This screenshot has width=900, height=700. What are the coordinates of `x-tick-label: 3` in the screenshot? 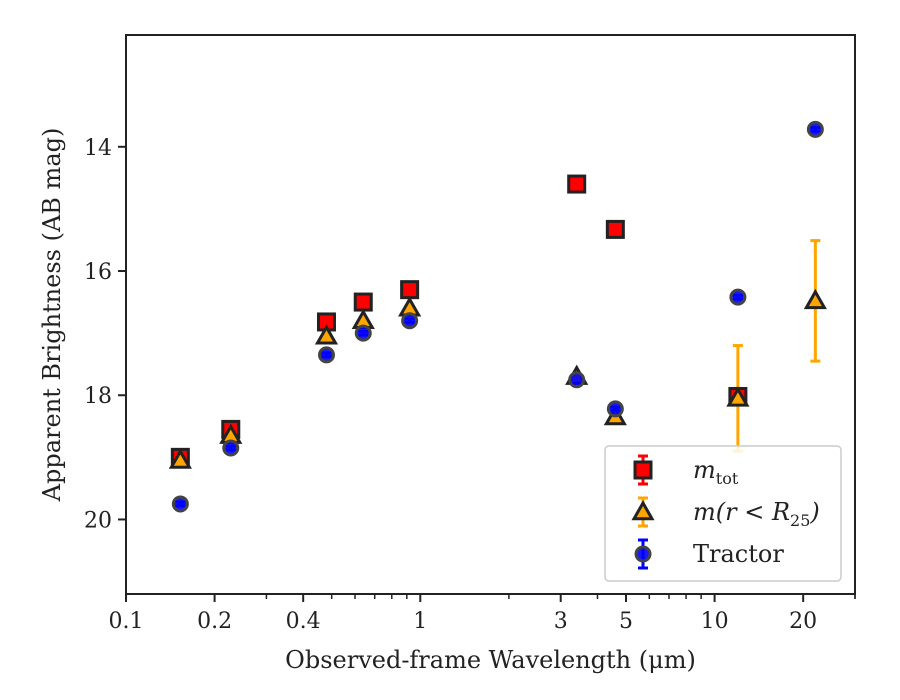 It's located at (561, 621).